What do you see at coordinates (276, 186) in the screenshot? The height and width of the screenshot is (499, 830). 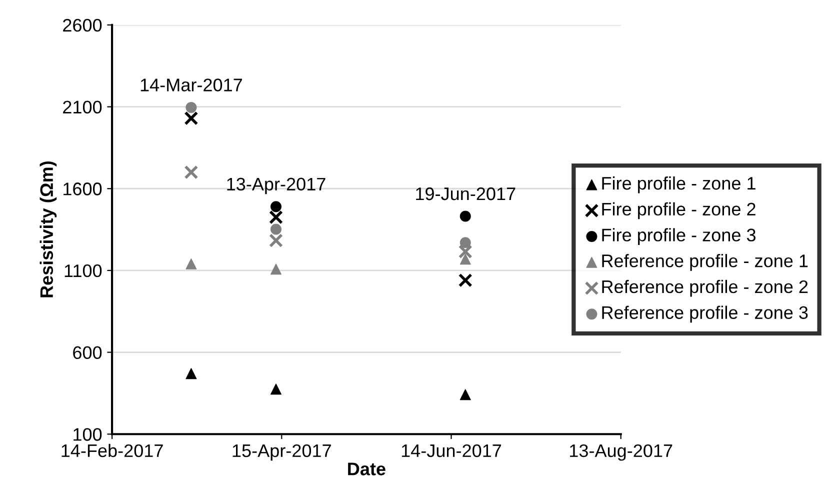 I see `annotation: 13-Apr-2017` at bounding box center [276, 186].